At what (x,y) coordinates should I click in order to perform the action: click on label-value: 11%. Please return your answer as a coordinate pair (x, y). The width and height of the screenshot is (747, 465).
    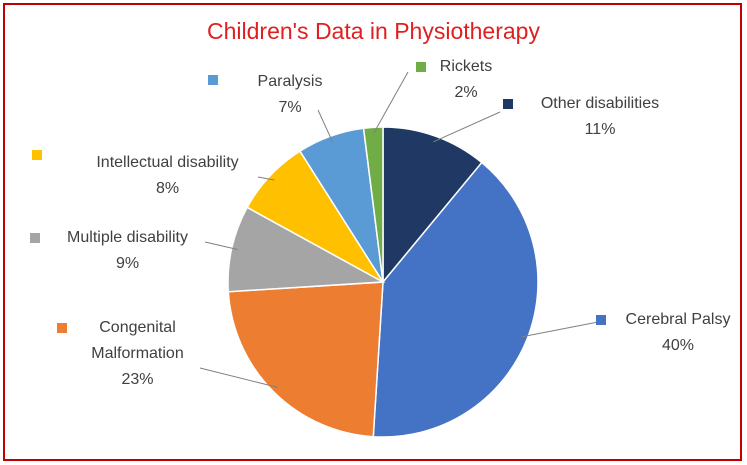
    Looking at the image, I should click on (600, 129).